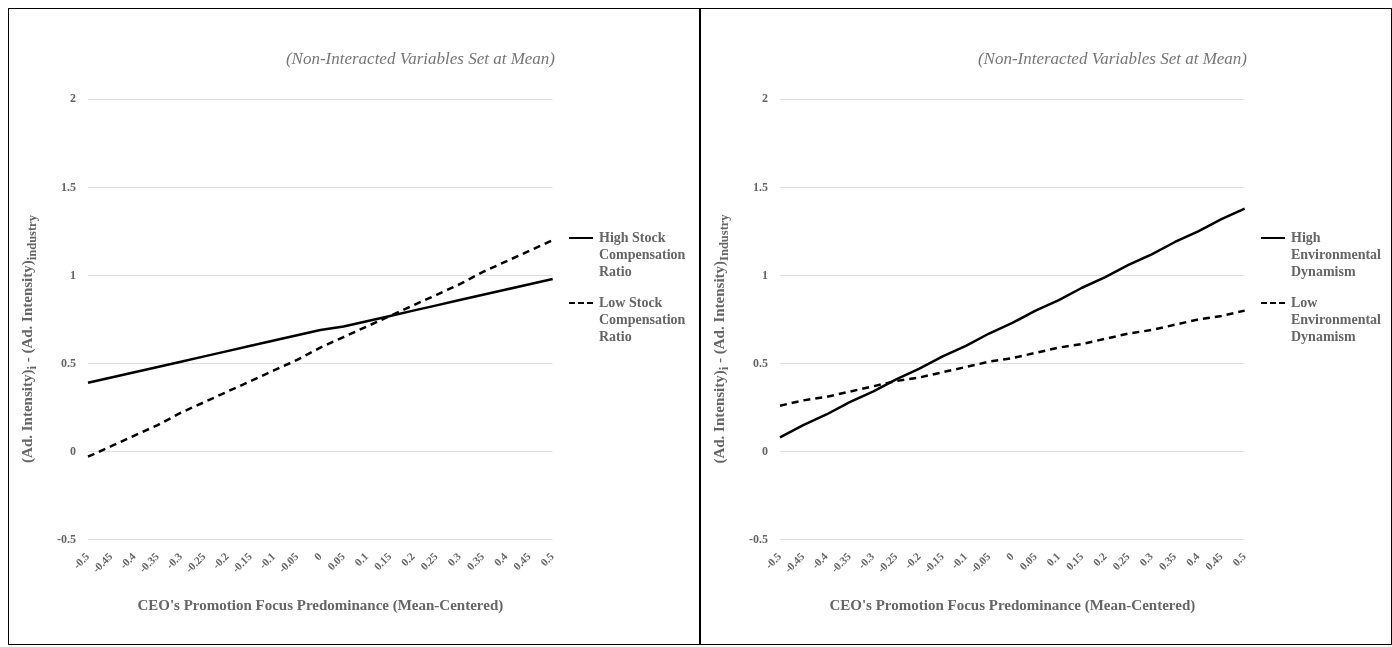 This screenshot has width=1392, height=647. What do you see at coordinates (1336, 254) in the screenshot?
I see `legend-label: High Environmental Dynamism` at bounding box center [1336, 254].